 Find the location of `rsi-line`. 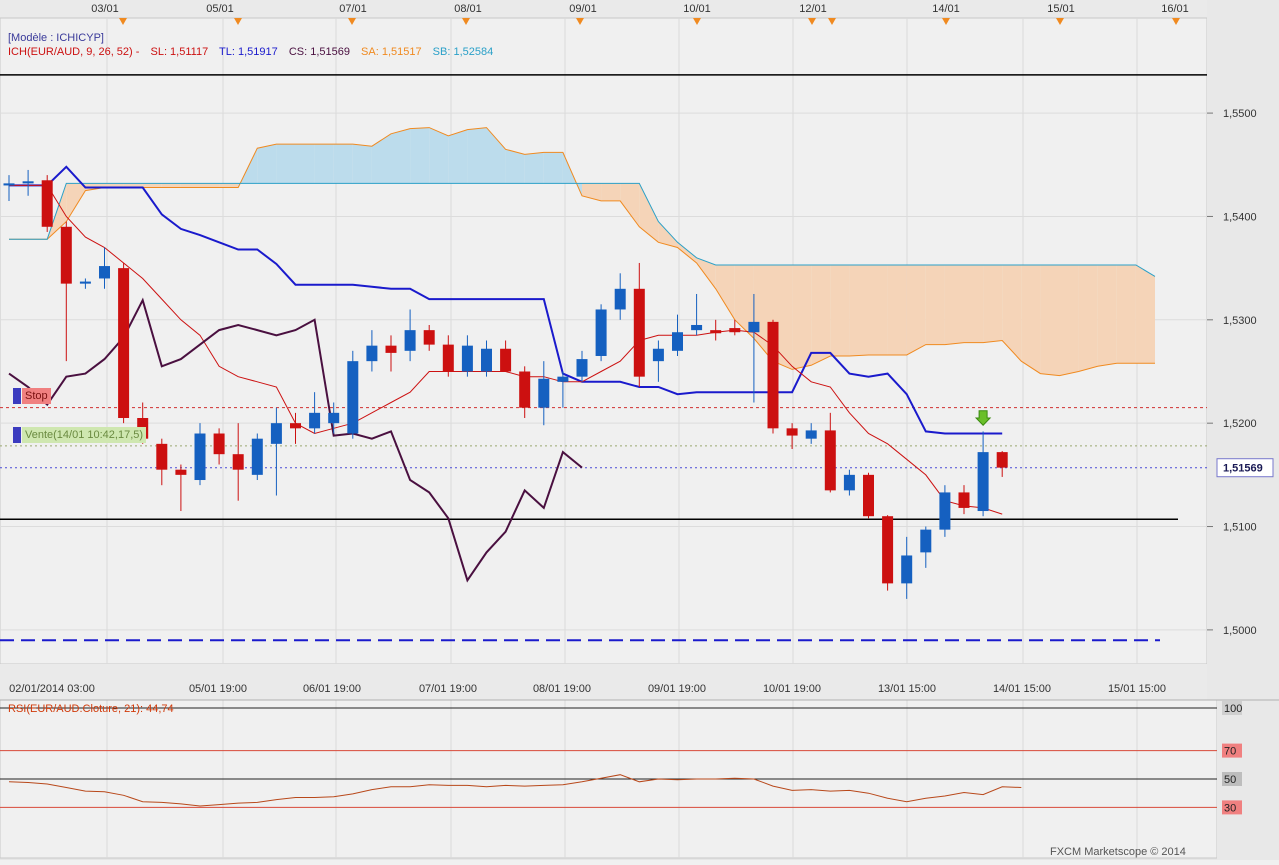

rsi-line is located at coordinates (515, 790).